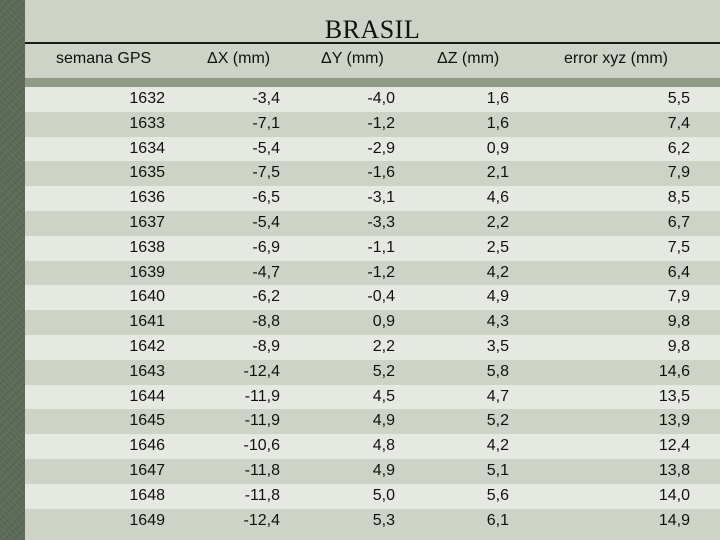 This screenshot has height=540, width=720. I want to click on cell-semana-gps: 1645, so click(147, 421).